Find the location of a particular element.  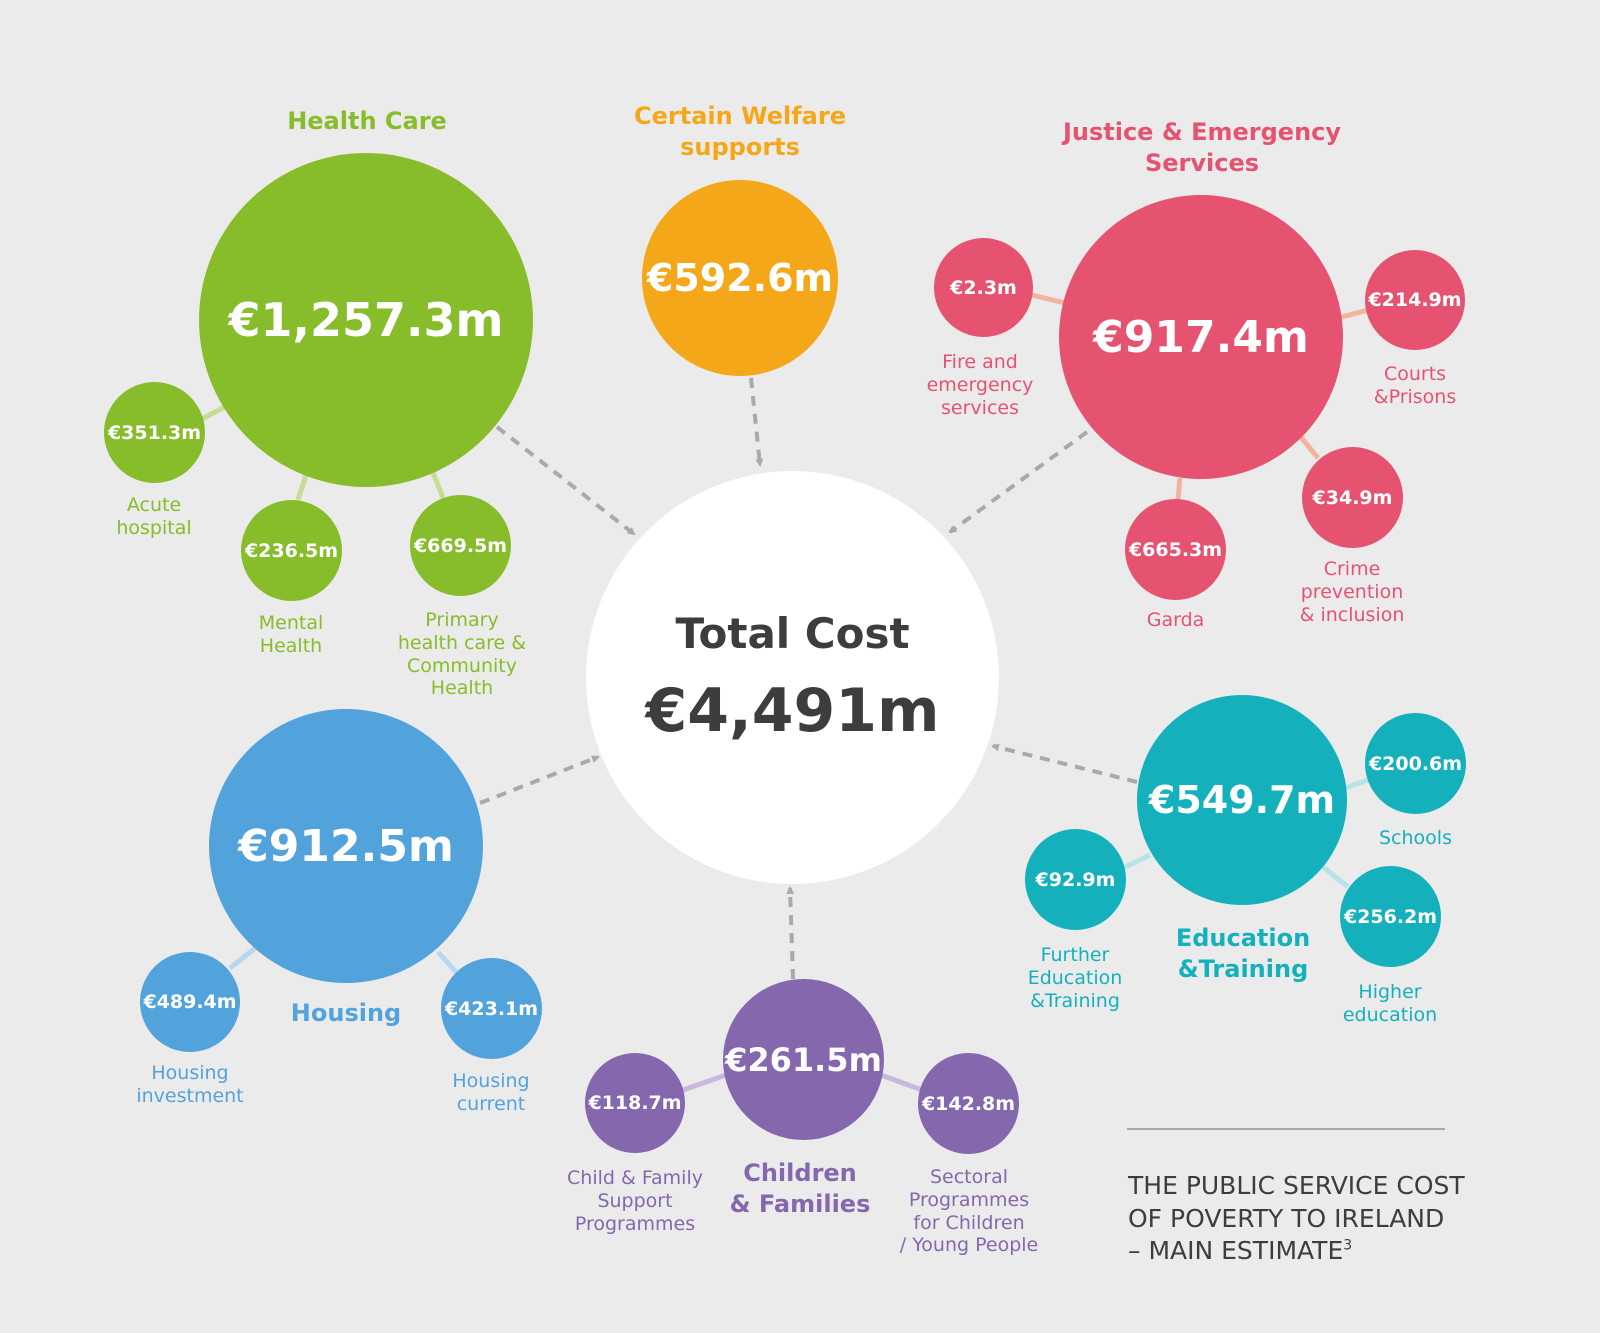

mental-health-value: €236.5m is located at coordinates (291, 550).